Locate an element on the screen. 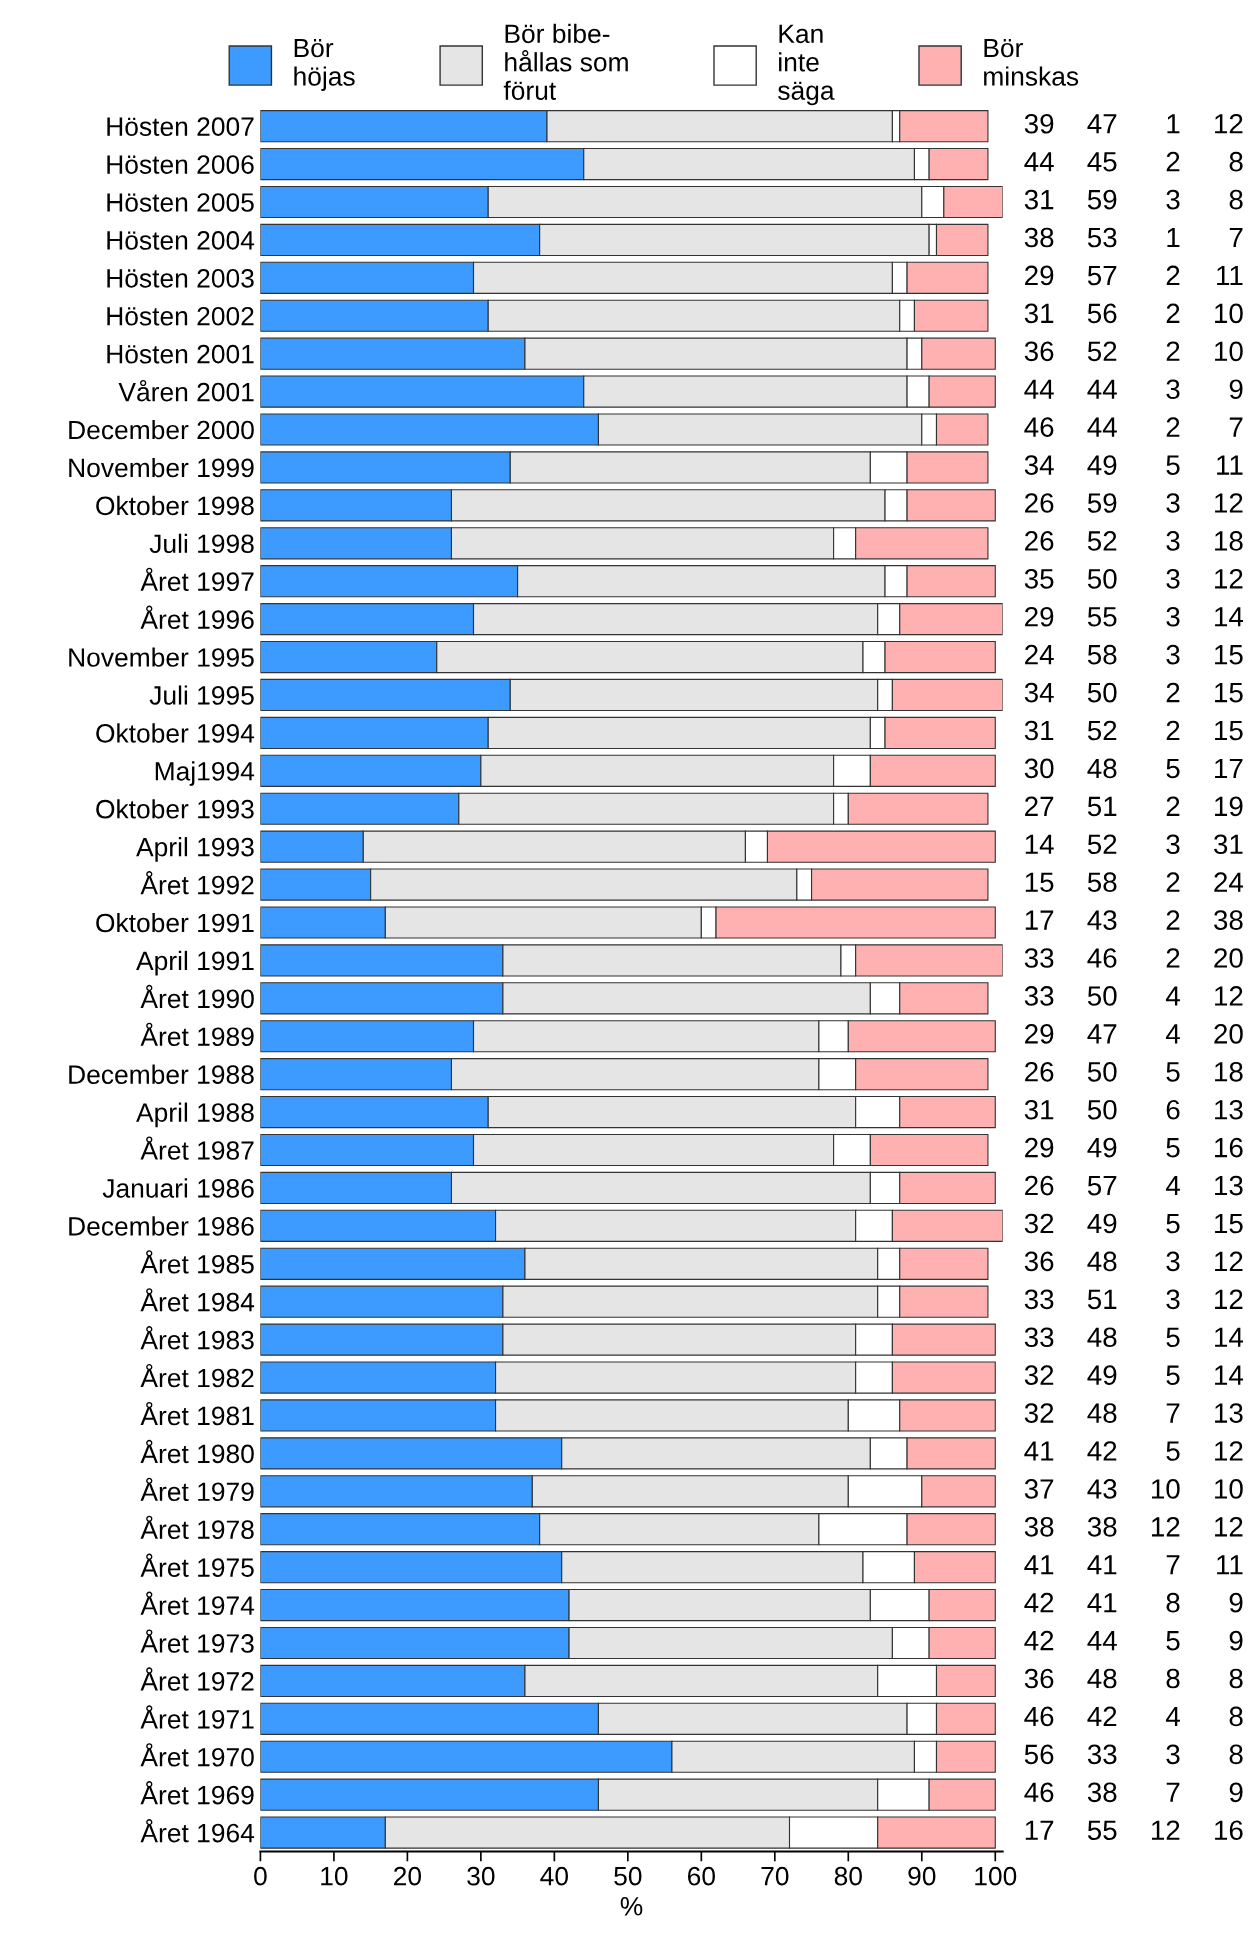 Image resolution: width=1258 pixels, height=1949 pixels. data-label: 19 is located at coordinates (1229, 806).